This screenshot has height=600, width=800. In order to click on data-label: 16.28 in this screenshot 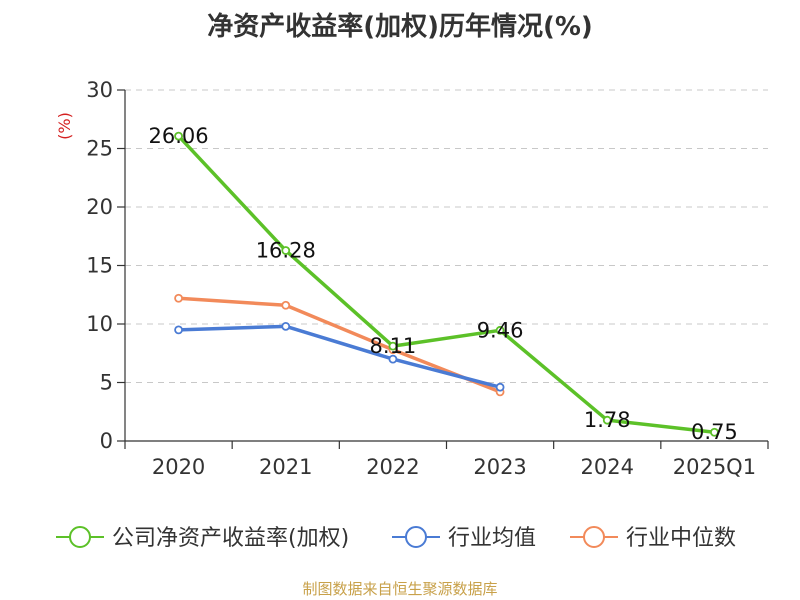, I will do `click(286, 251)`.